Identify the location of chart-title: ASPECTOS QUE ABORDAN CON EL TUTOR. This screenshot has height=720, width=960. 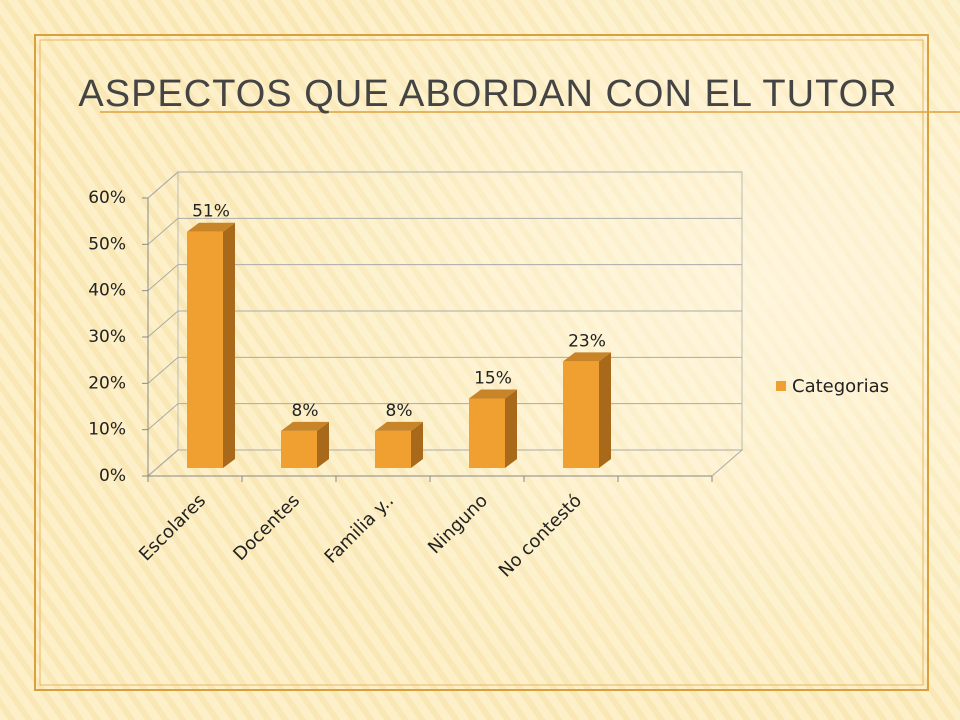
(487, 94).